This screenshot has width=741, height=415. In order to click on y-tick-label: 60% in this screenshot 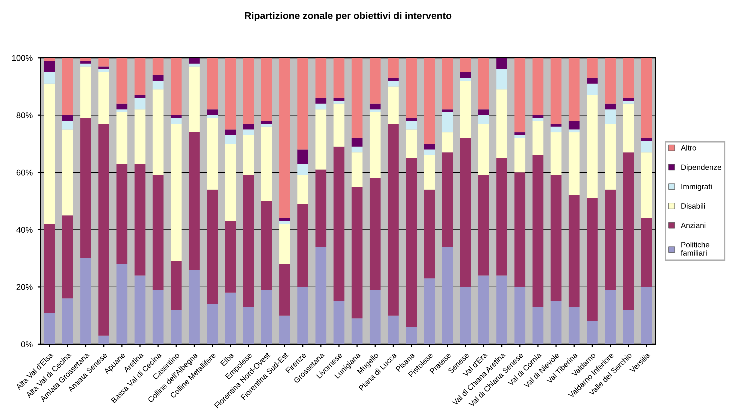, I will do `click(24, 173)`.